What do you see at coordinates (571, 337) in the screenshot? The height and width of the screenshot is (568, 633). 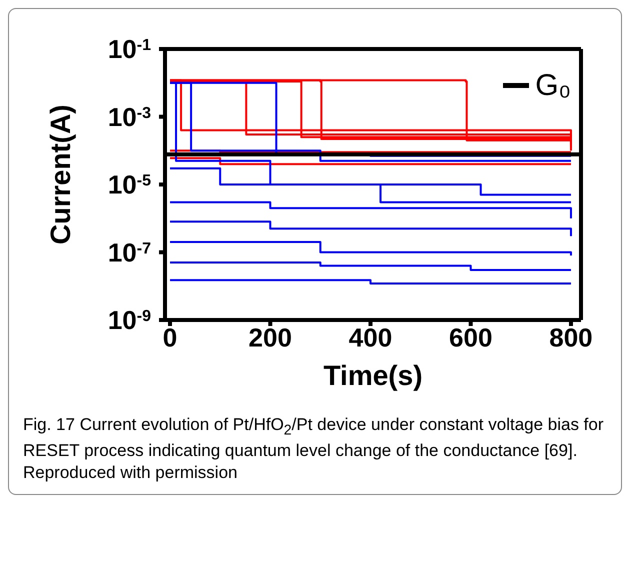 I see `x-tick-label: 800` at bounding box center [571, 337].